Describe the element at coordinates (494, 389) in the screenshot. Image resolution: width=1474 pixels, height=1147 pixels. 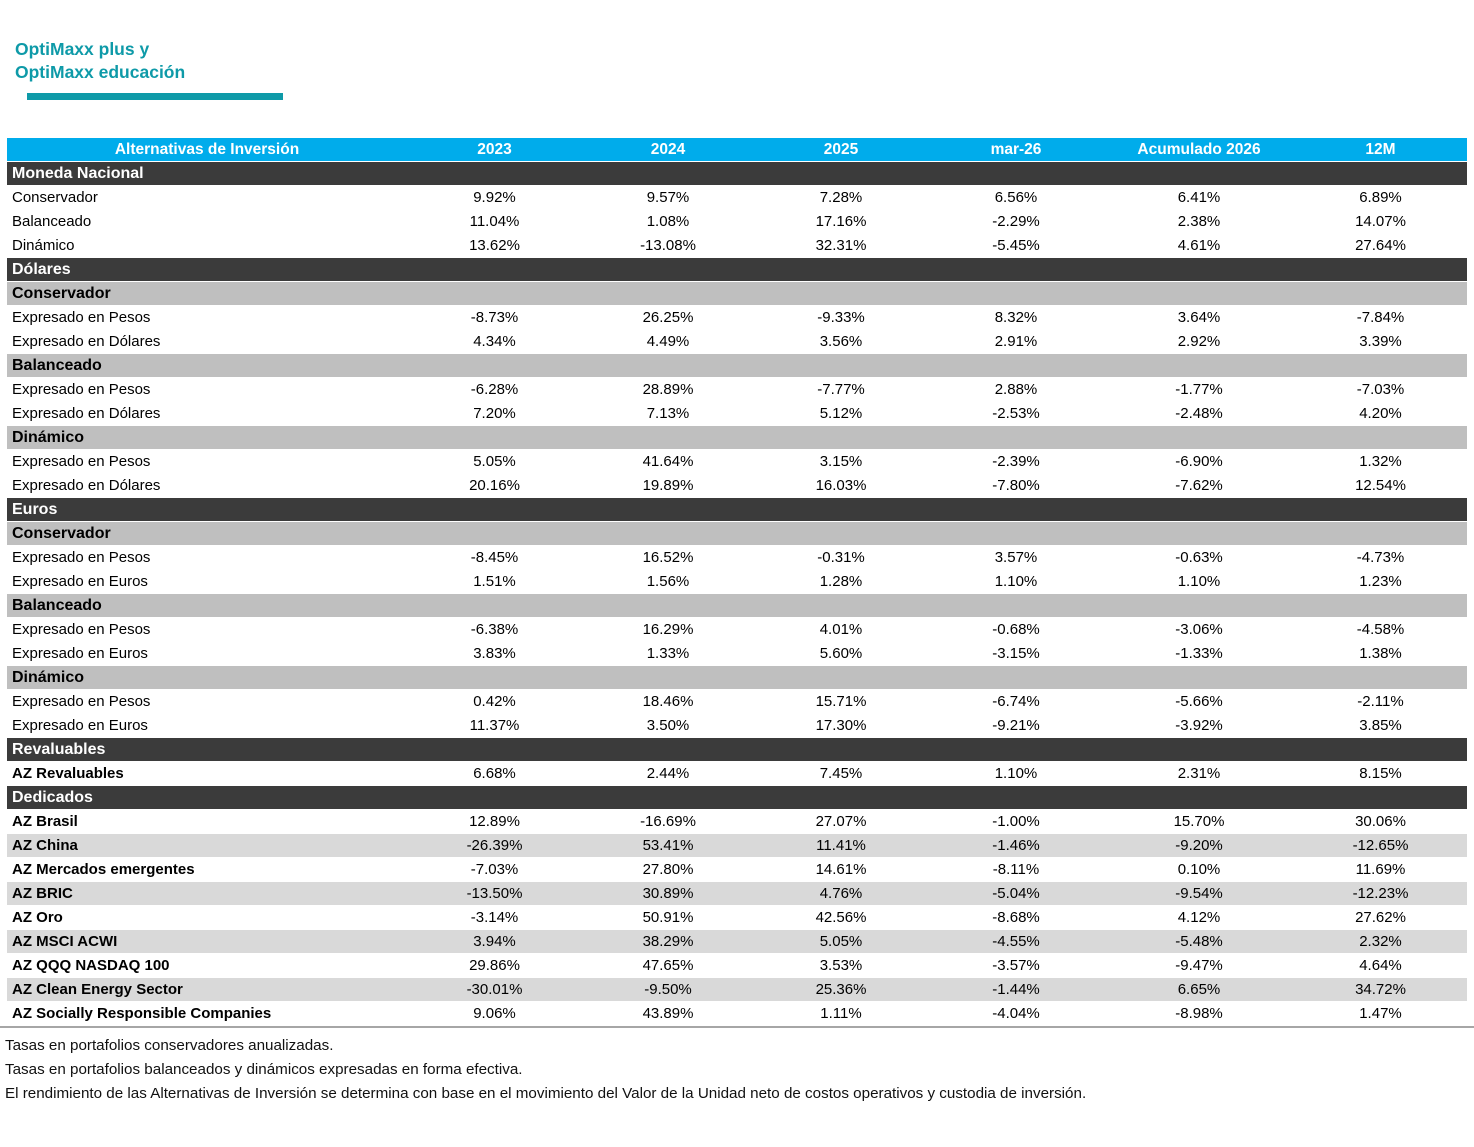
I see `value-cell-2023: -6.28%` at that location.